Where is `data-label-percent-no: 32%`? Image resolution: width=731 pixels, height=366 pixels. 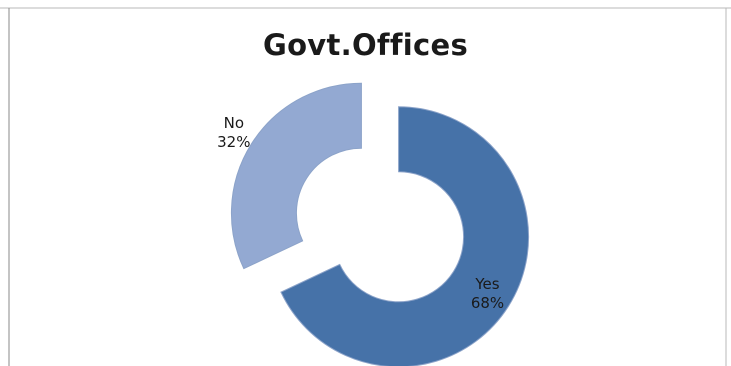 data-label-percent-no: 32% is located at coordinates (233, 142).